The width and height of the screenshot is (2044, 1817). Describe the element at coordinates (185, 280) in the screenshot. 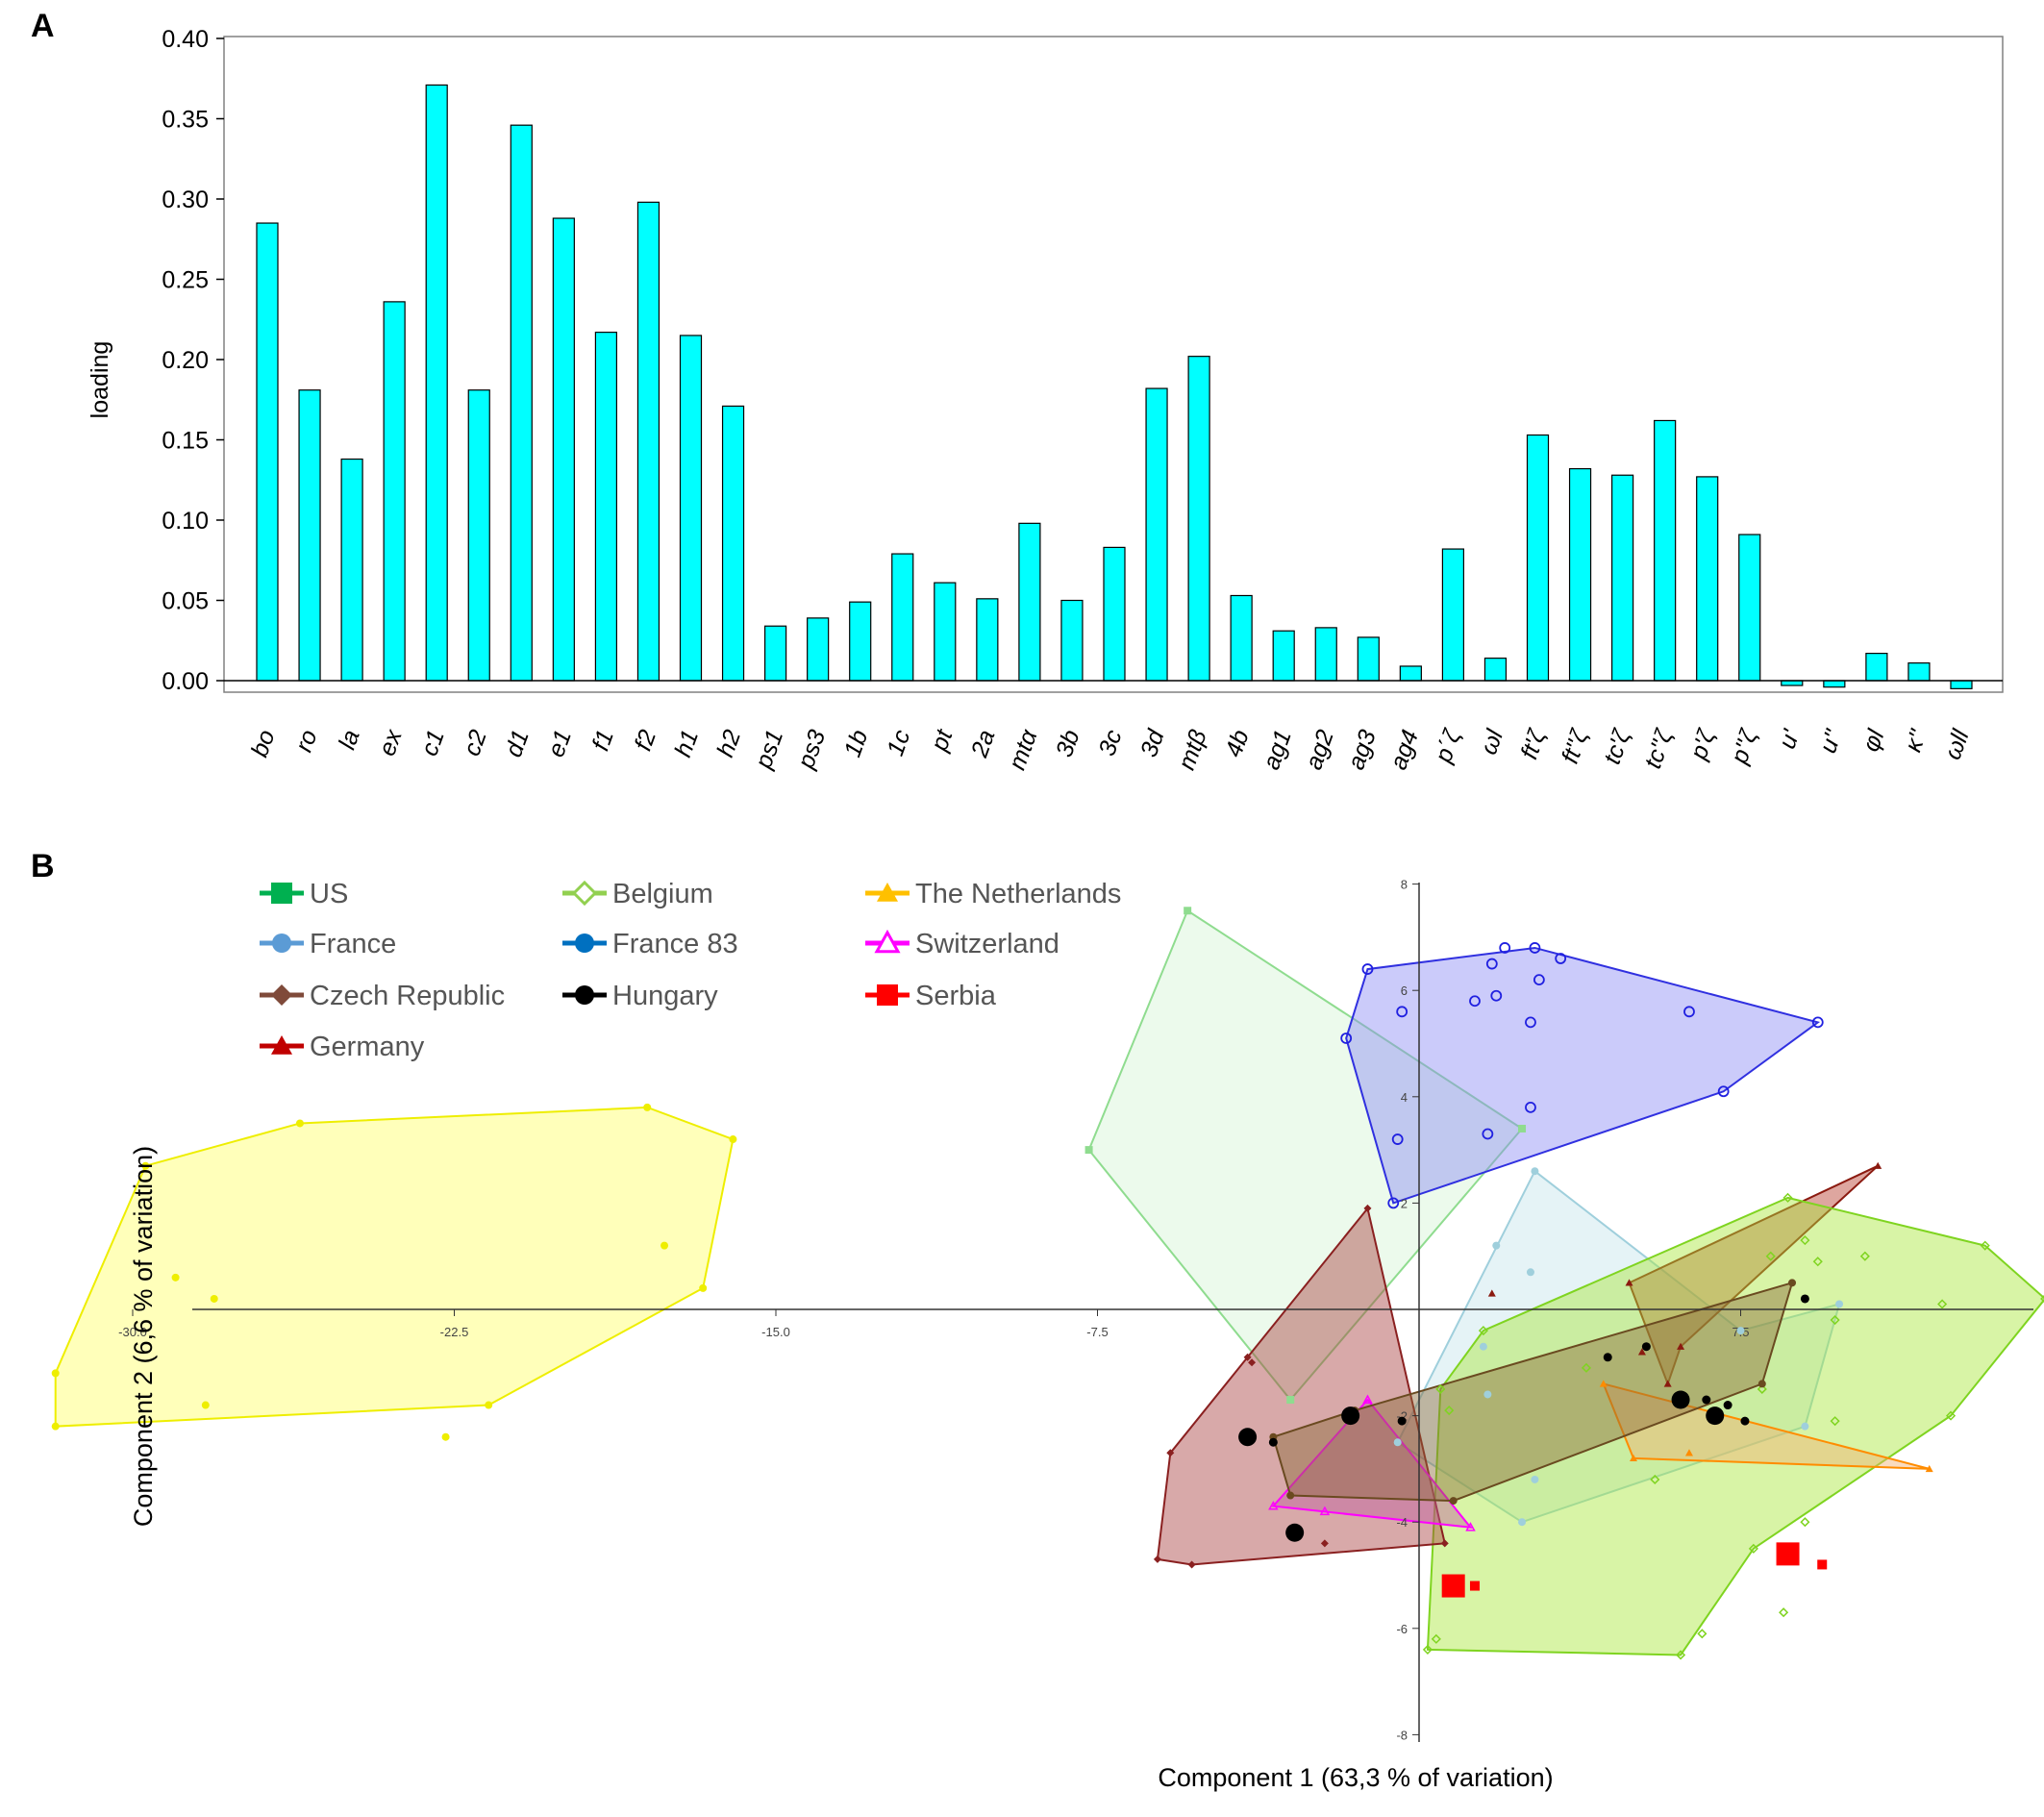

I see `y-tick-label: 0.25` at that location.